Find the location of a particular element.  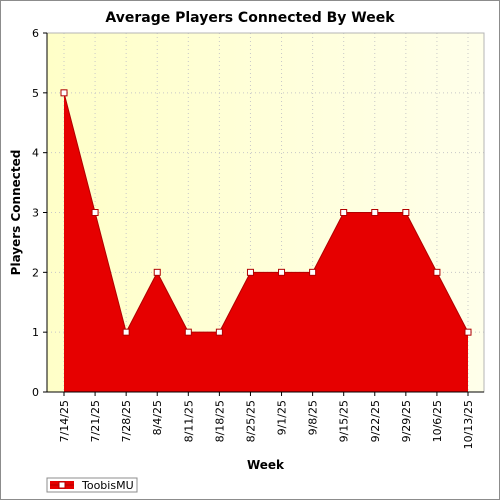

y-tick-label: 3 is located at coordinates (35, 213).